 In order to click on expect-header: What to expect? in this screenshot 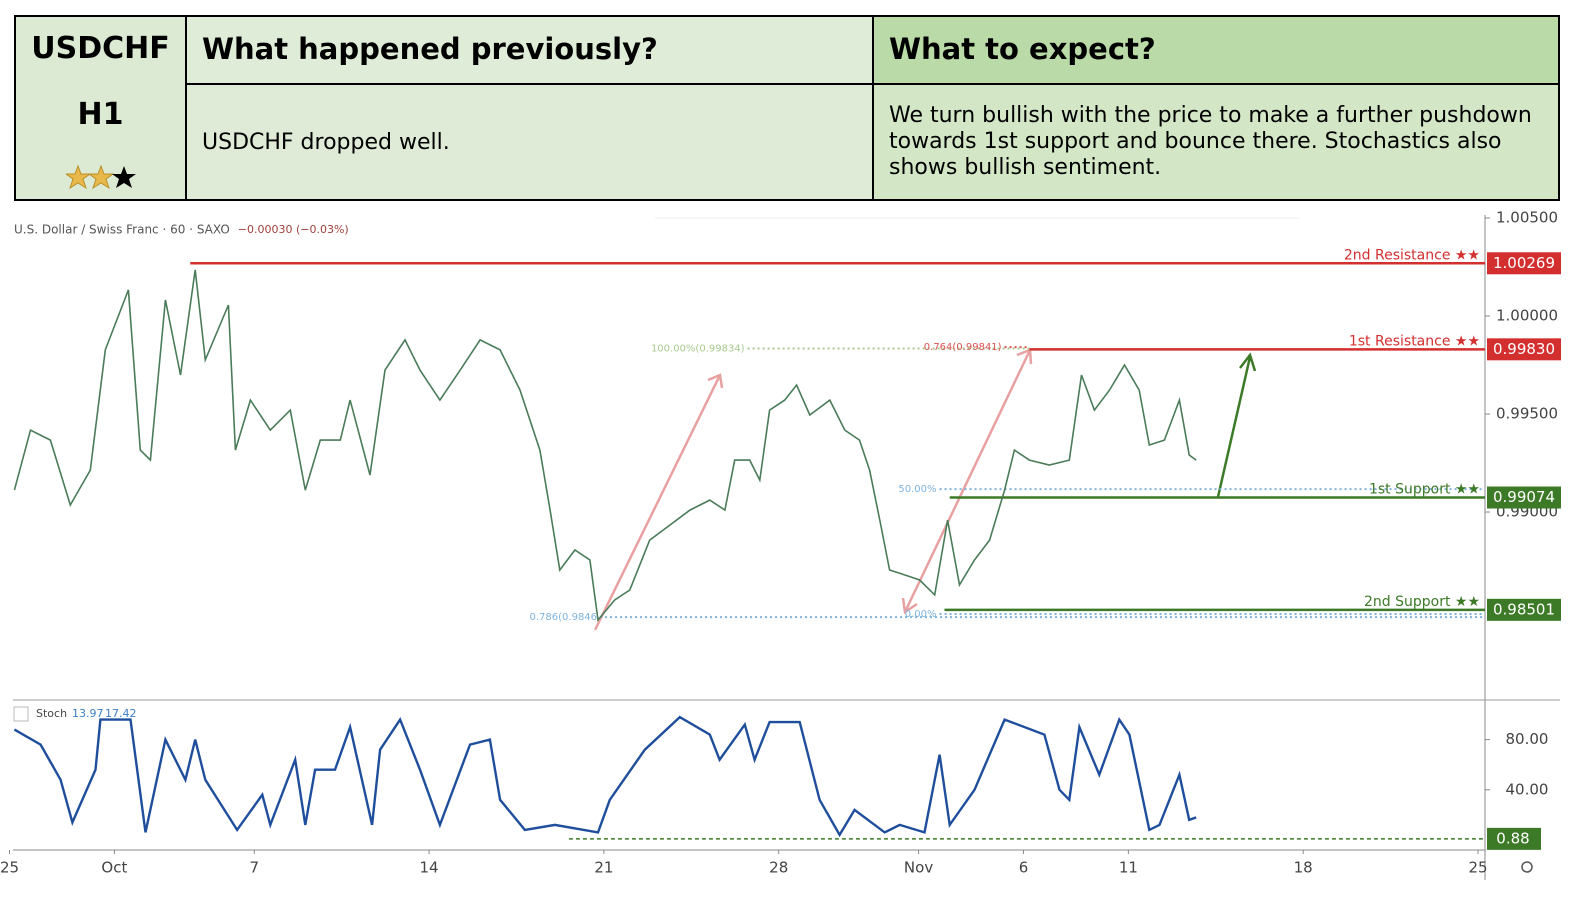, I will do `click(1216, 51)`.